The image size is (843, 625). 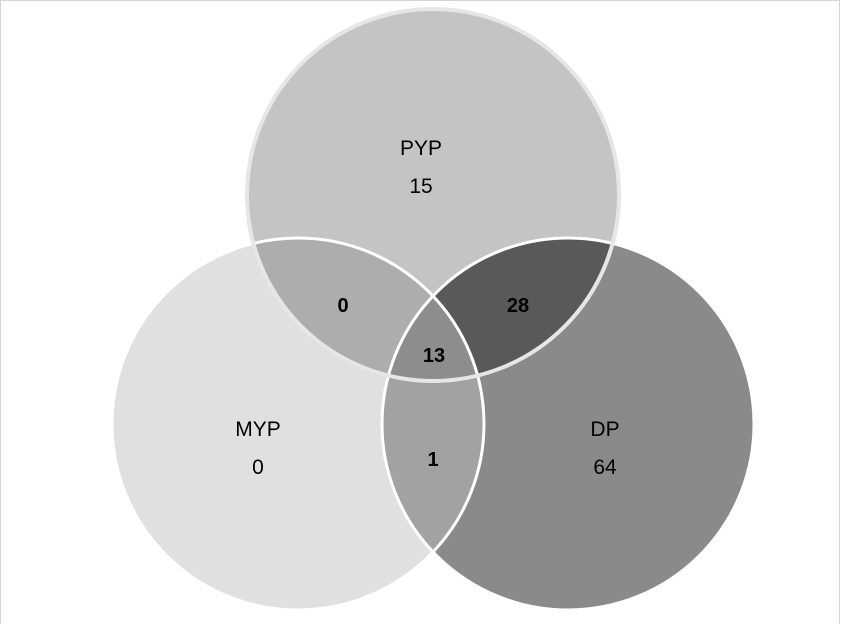 What do you see at coordinates (518, 306) in the screenshot?
I see `pyp-dp-count: 28` at bounding box center [518, 306].